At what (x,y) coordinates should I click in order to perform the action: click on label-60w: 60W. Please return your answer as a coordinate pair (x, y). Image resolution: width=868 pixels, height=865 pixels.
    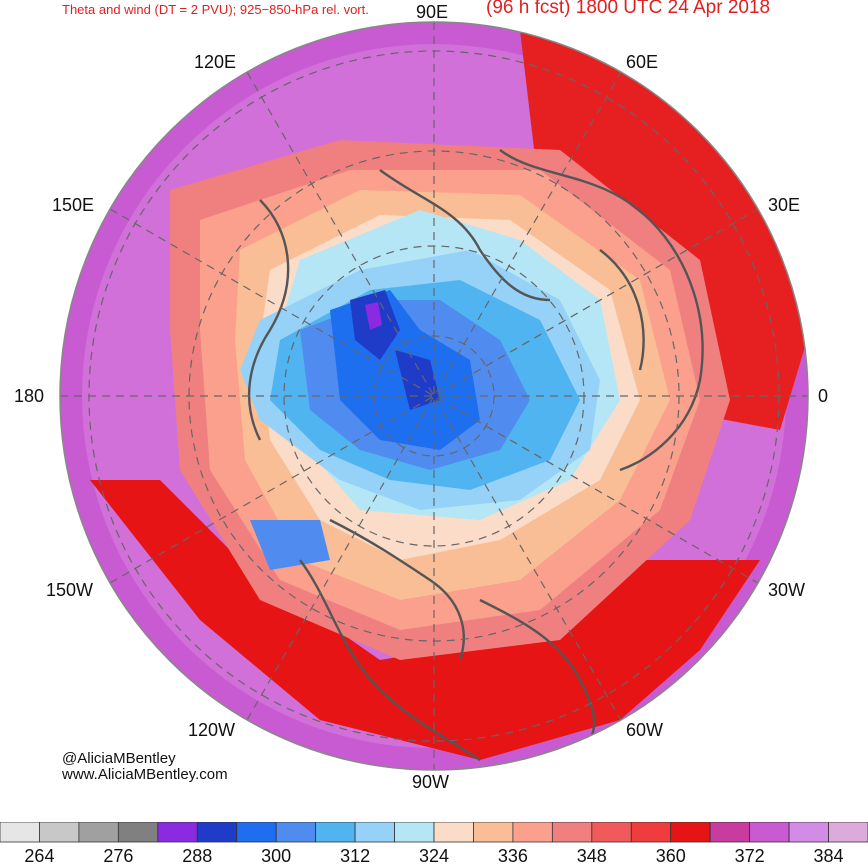
    Looking at the image, I should click on (645, 730).